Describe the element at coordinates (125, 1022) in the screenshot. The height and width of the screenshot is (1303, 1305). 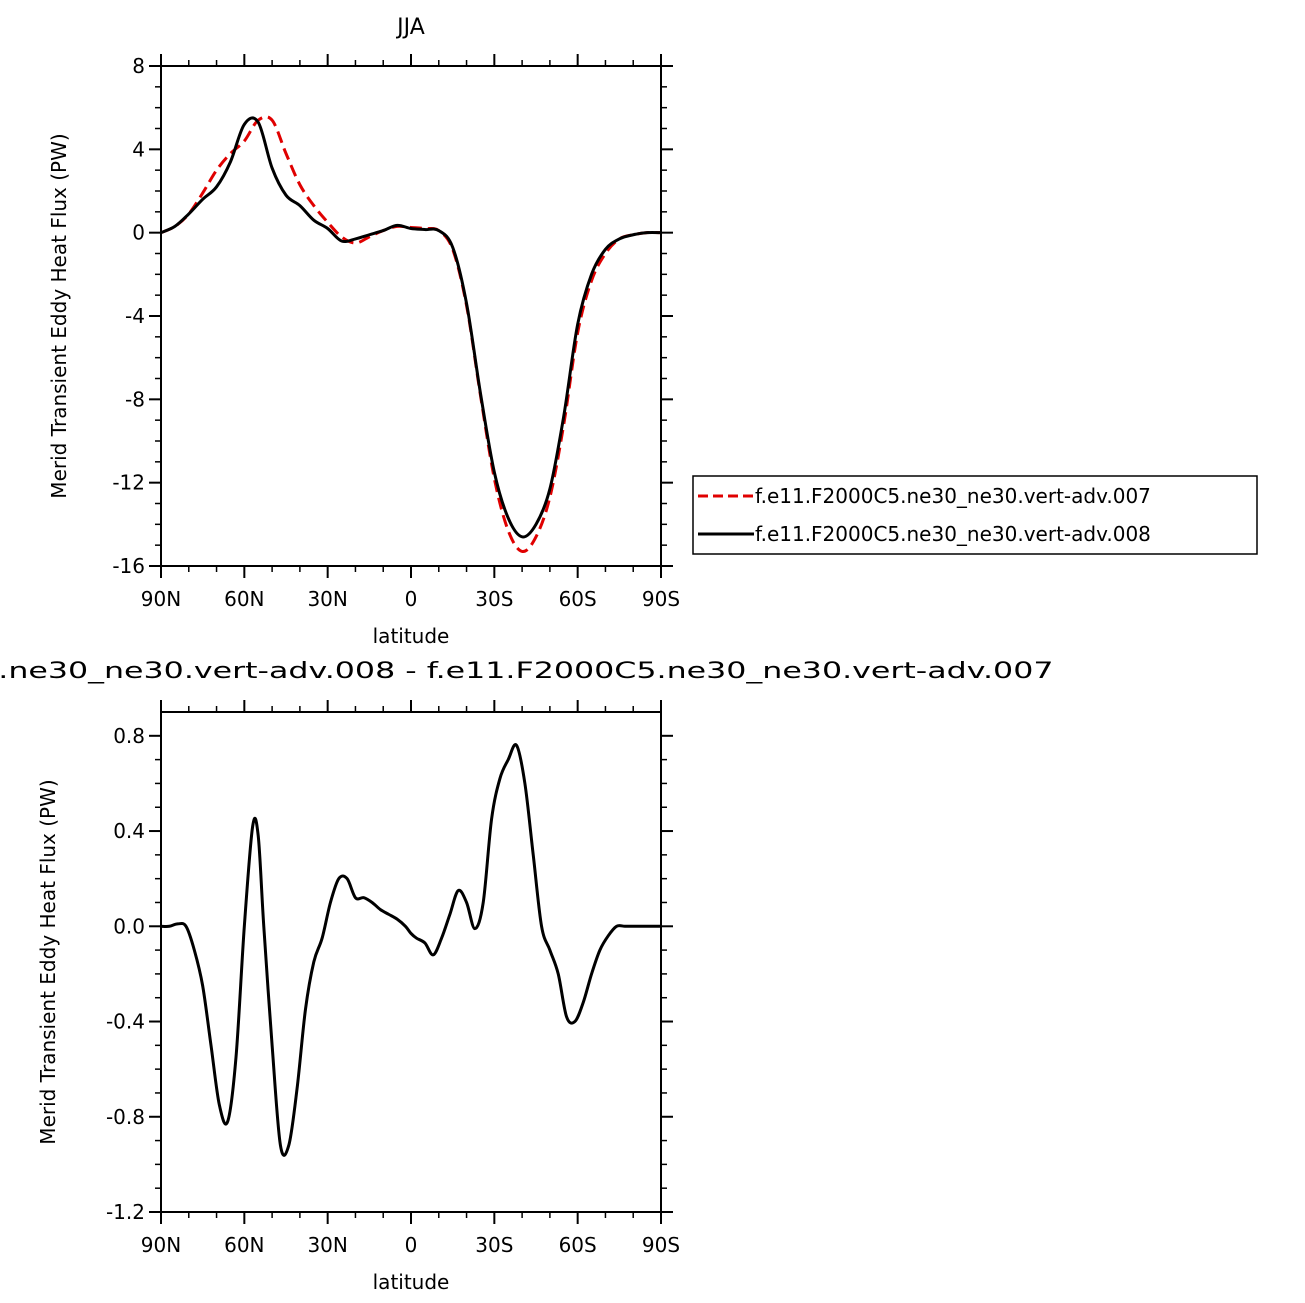
I see `y-tick-label: -0.4` at that location.